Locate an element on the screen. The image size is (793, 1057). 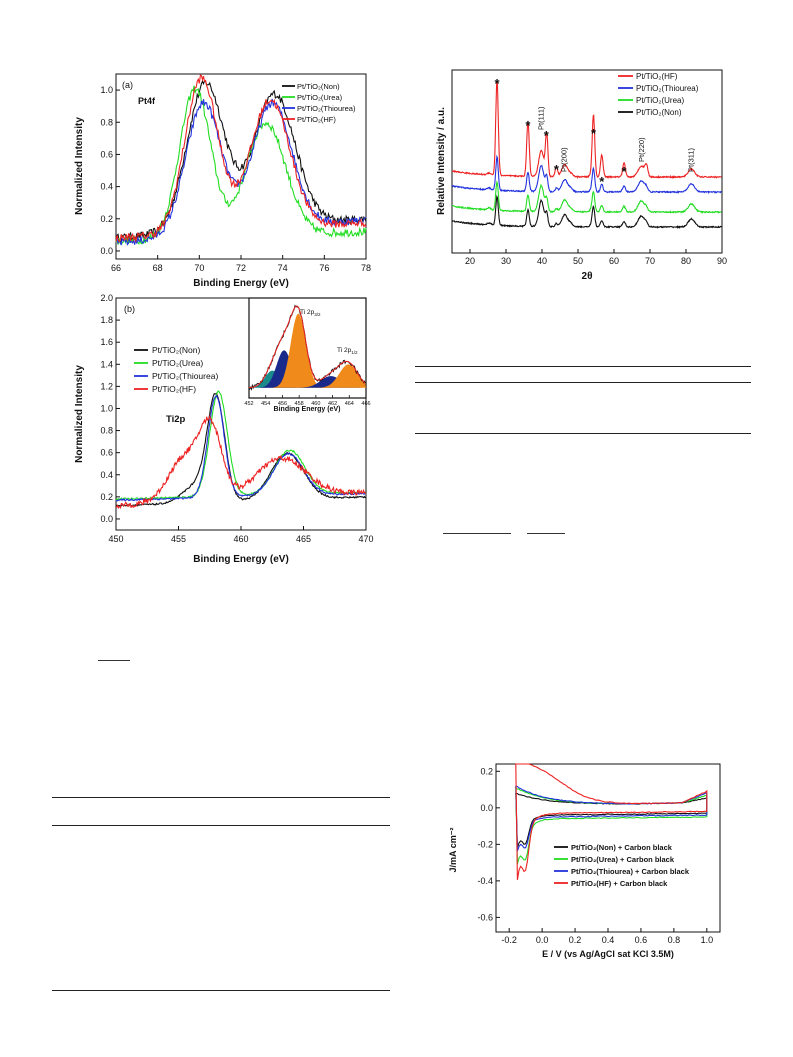
pt4f-legend-text-non: Pt/TiO₂(Non) is located at coordinates (318, 86).